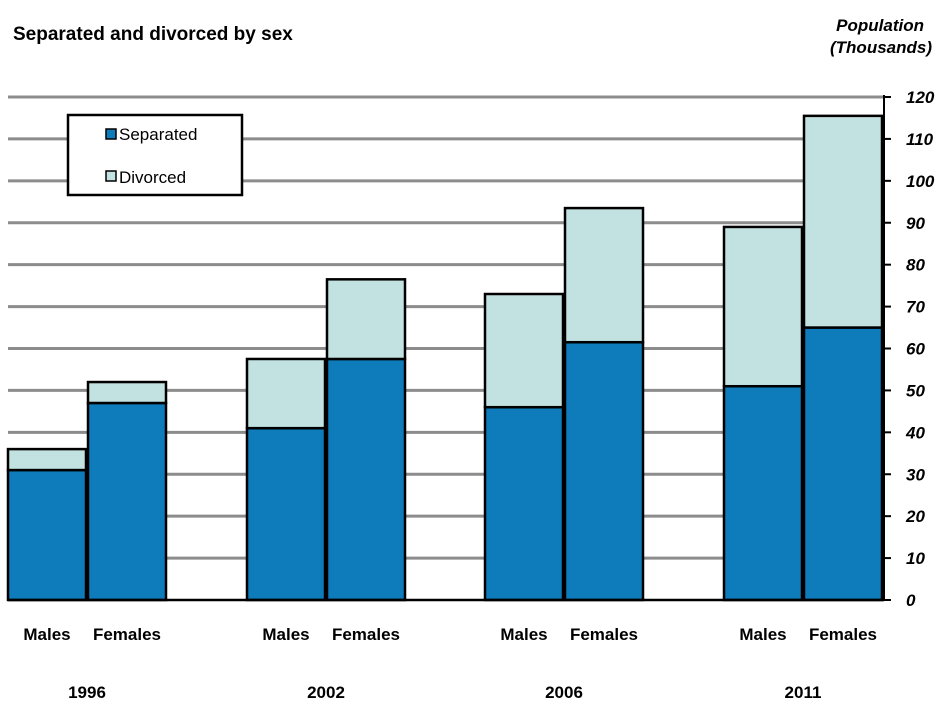  What do you see at coordinates (915, 516) in the screenshot?
I see `y-tick-label-20: 20` at bounding box center [915, 516].